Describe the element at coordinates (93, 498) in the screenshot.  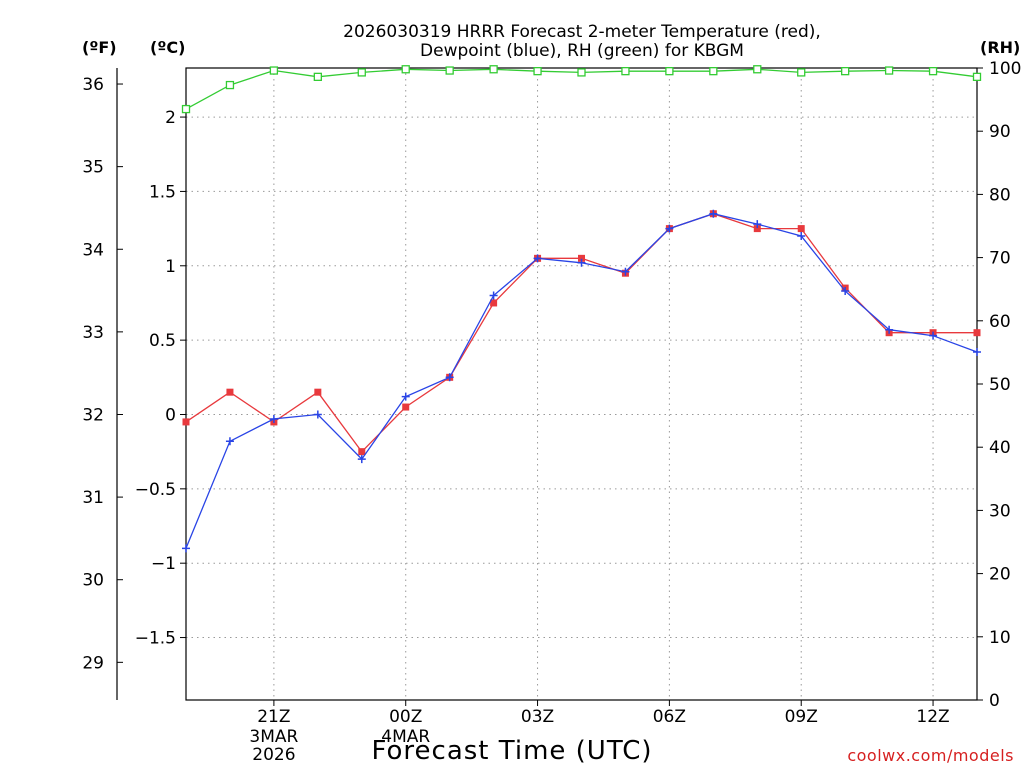
I see `fahrenheit-tick-label: 31` at that location.